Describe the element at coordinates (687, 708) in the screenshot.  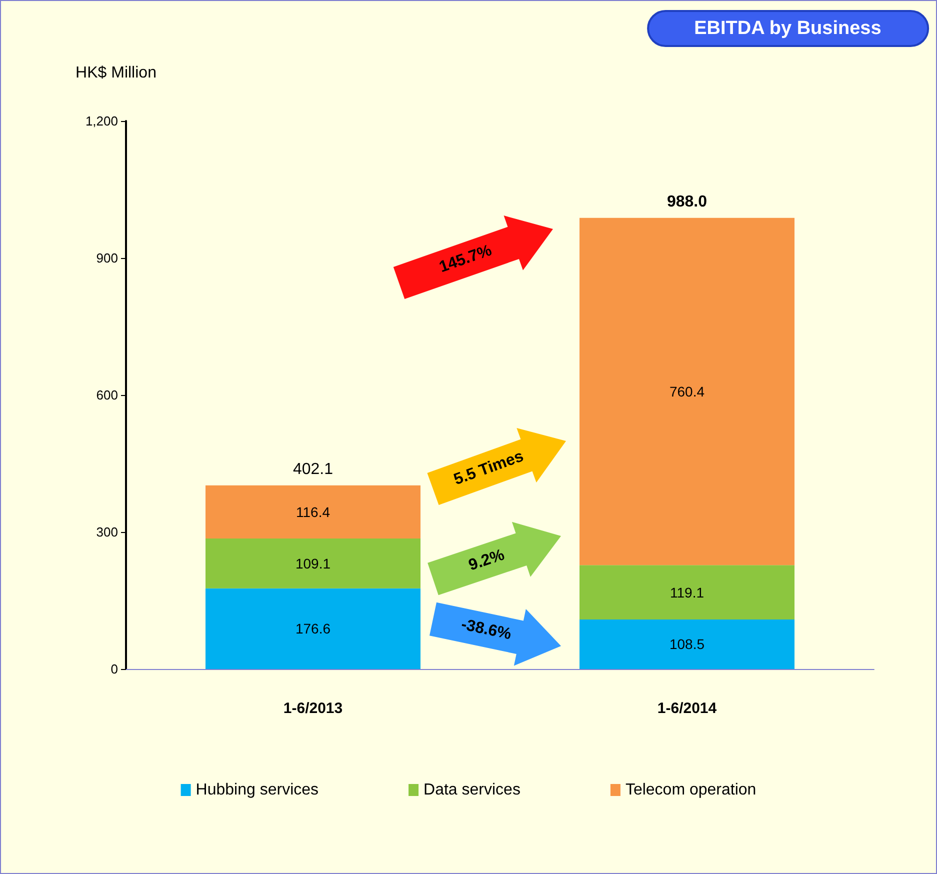
I see `x-tick-label: 1-6/2014` at that location.